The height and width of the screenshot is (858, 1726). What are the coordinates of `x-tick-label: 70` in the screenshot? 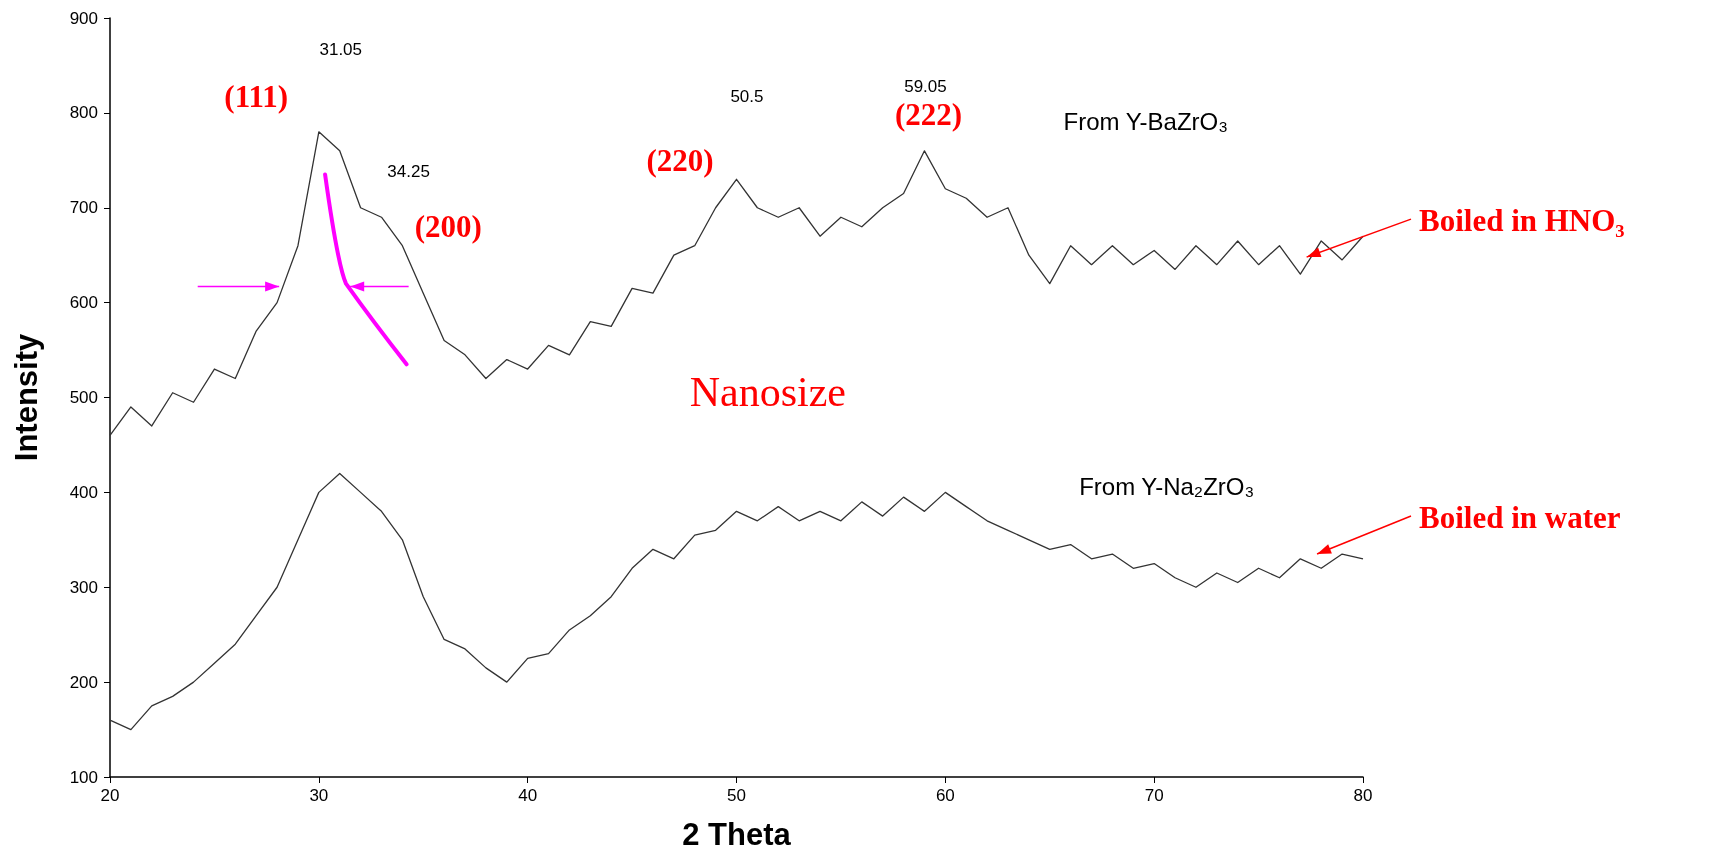 It's located at (1154, 795).